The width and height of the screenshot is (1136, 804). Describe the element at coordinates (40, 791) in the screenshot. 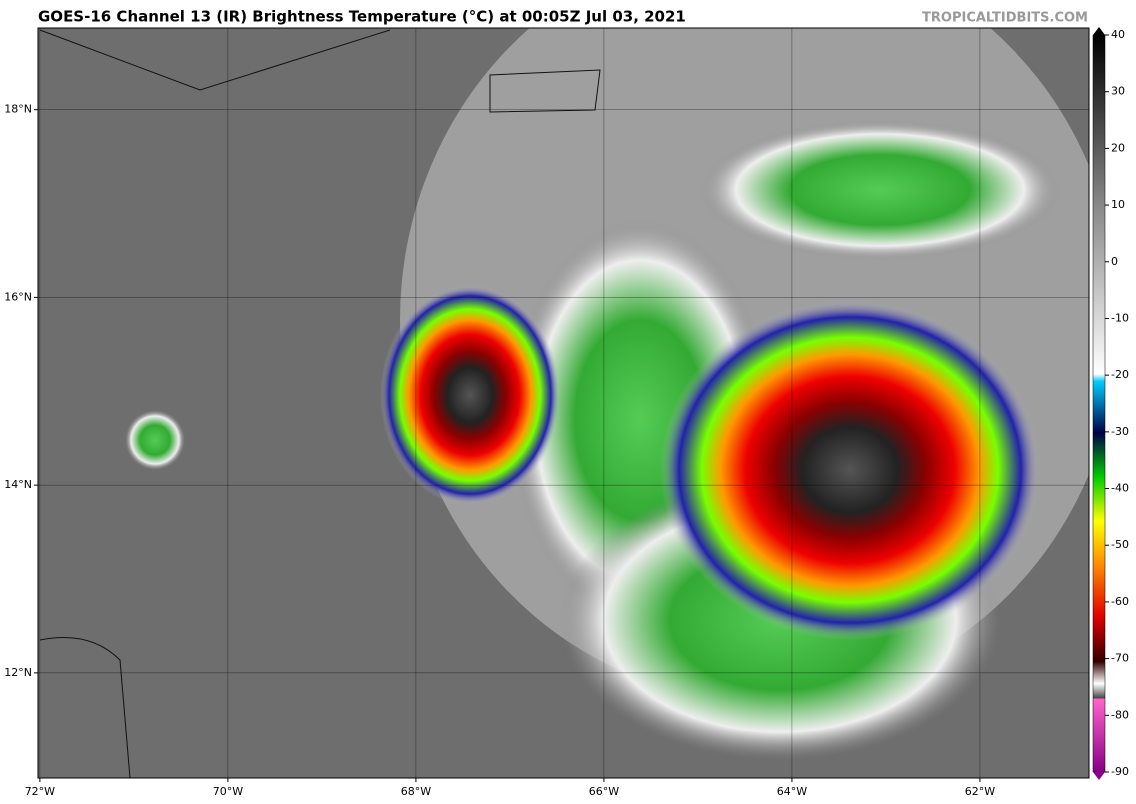

I see `x-tick-label: 72°W` at that location.